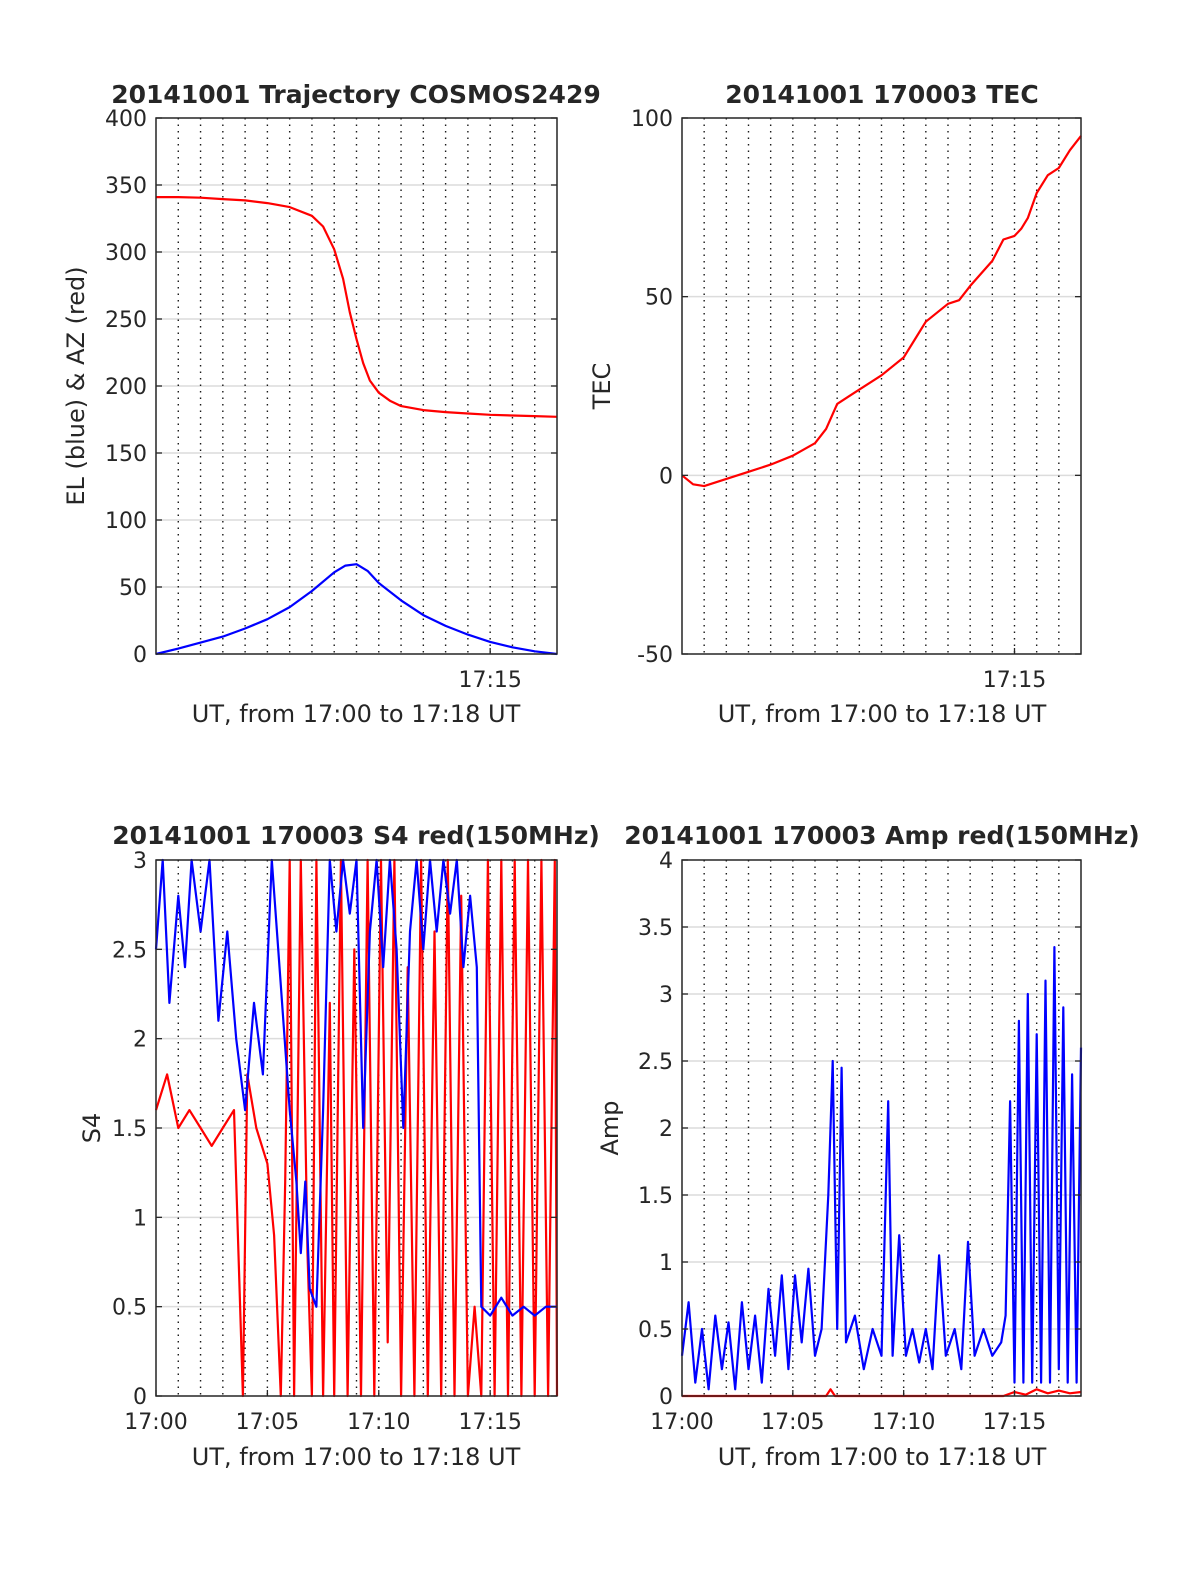 This screenshot has width=1200, height=1575. Describe the element at coordinates (356, 94) in the screenshot. I see `trajectory-title: 20141001 Trajectory COSMOS2429` at that location.